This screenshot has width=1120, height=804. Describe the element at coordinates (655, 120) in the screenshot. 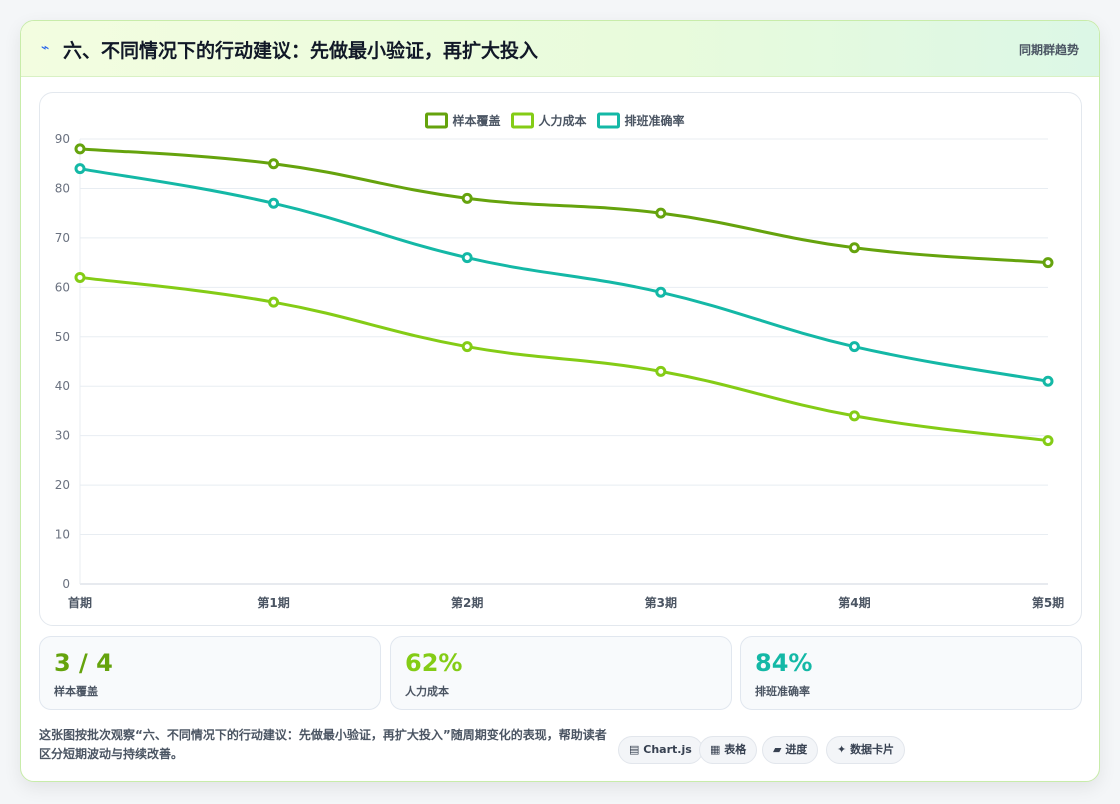

I see `legend-label: 排班准确率` at that location.